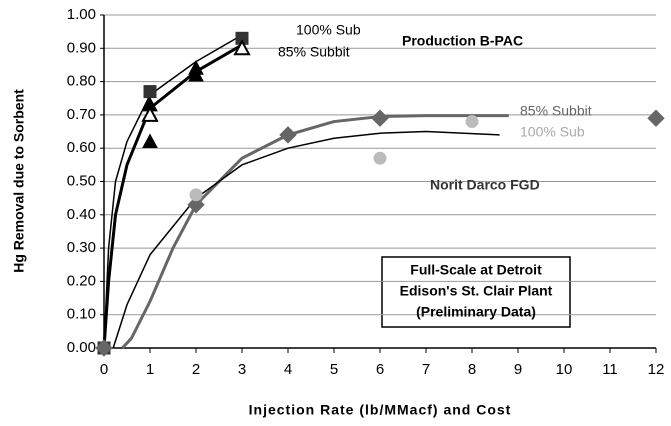 Image resolution: width=671 pixels, height=426 pixels. Describe the element at coordinates (81, 347) in the screenshot. I see `y-tick-label: 0.00` at that location.